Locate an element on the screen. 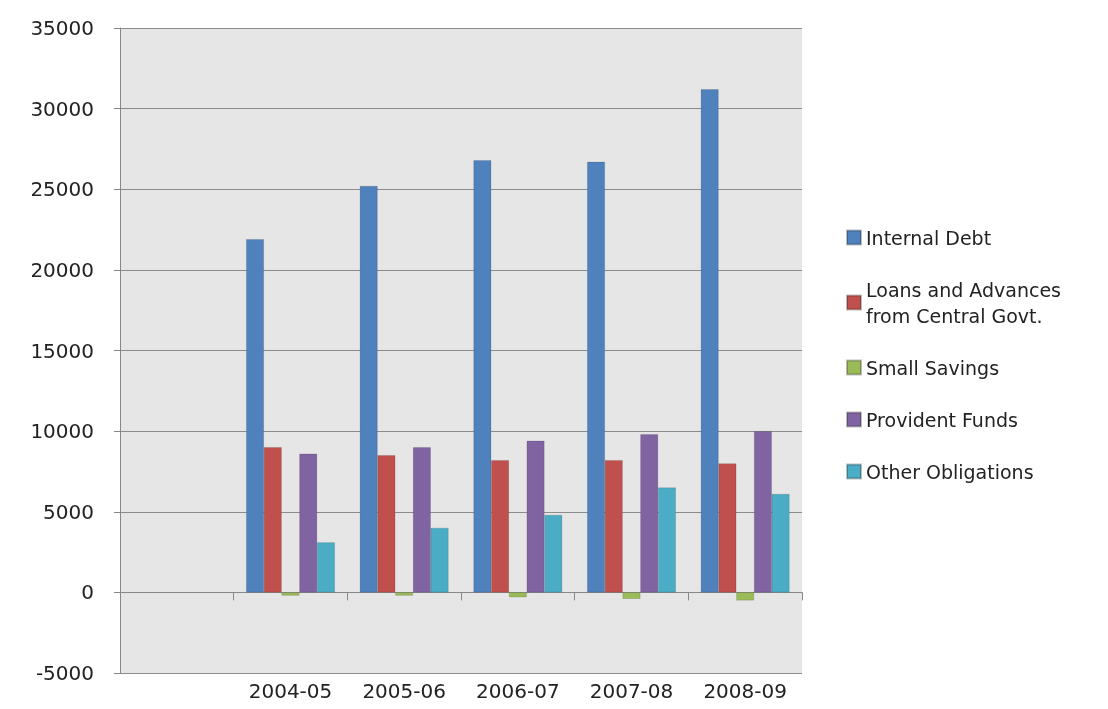 The image size is (1108, 709). y-tick-label: -5000 is located at coordinates (64, 673).